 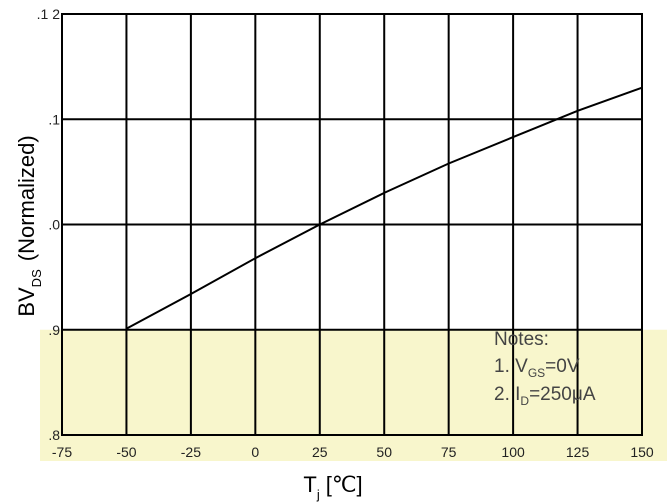 I want to click on x-tick-labels: -75 -50 -25 0 25 50 75 100 125 150, so click(x=353, y=452).